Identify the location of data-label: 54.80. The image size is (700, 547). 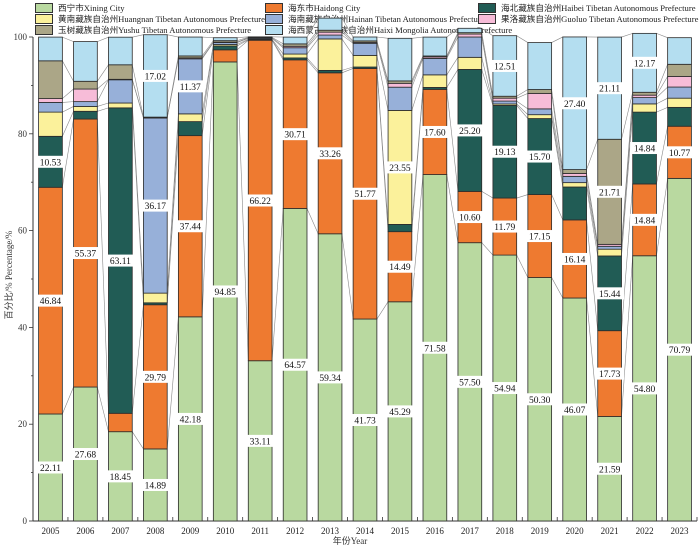
(645, 390).